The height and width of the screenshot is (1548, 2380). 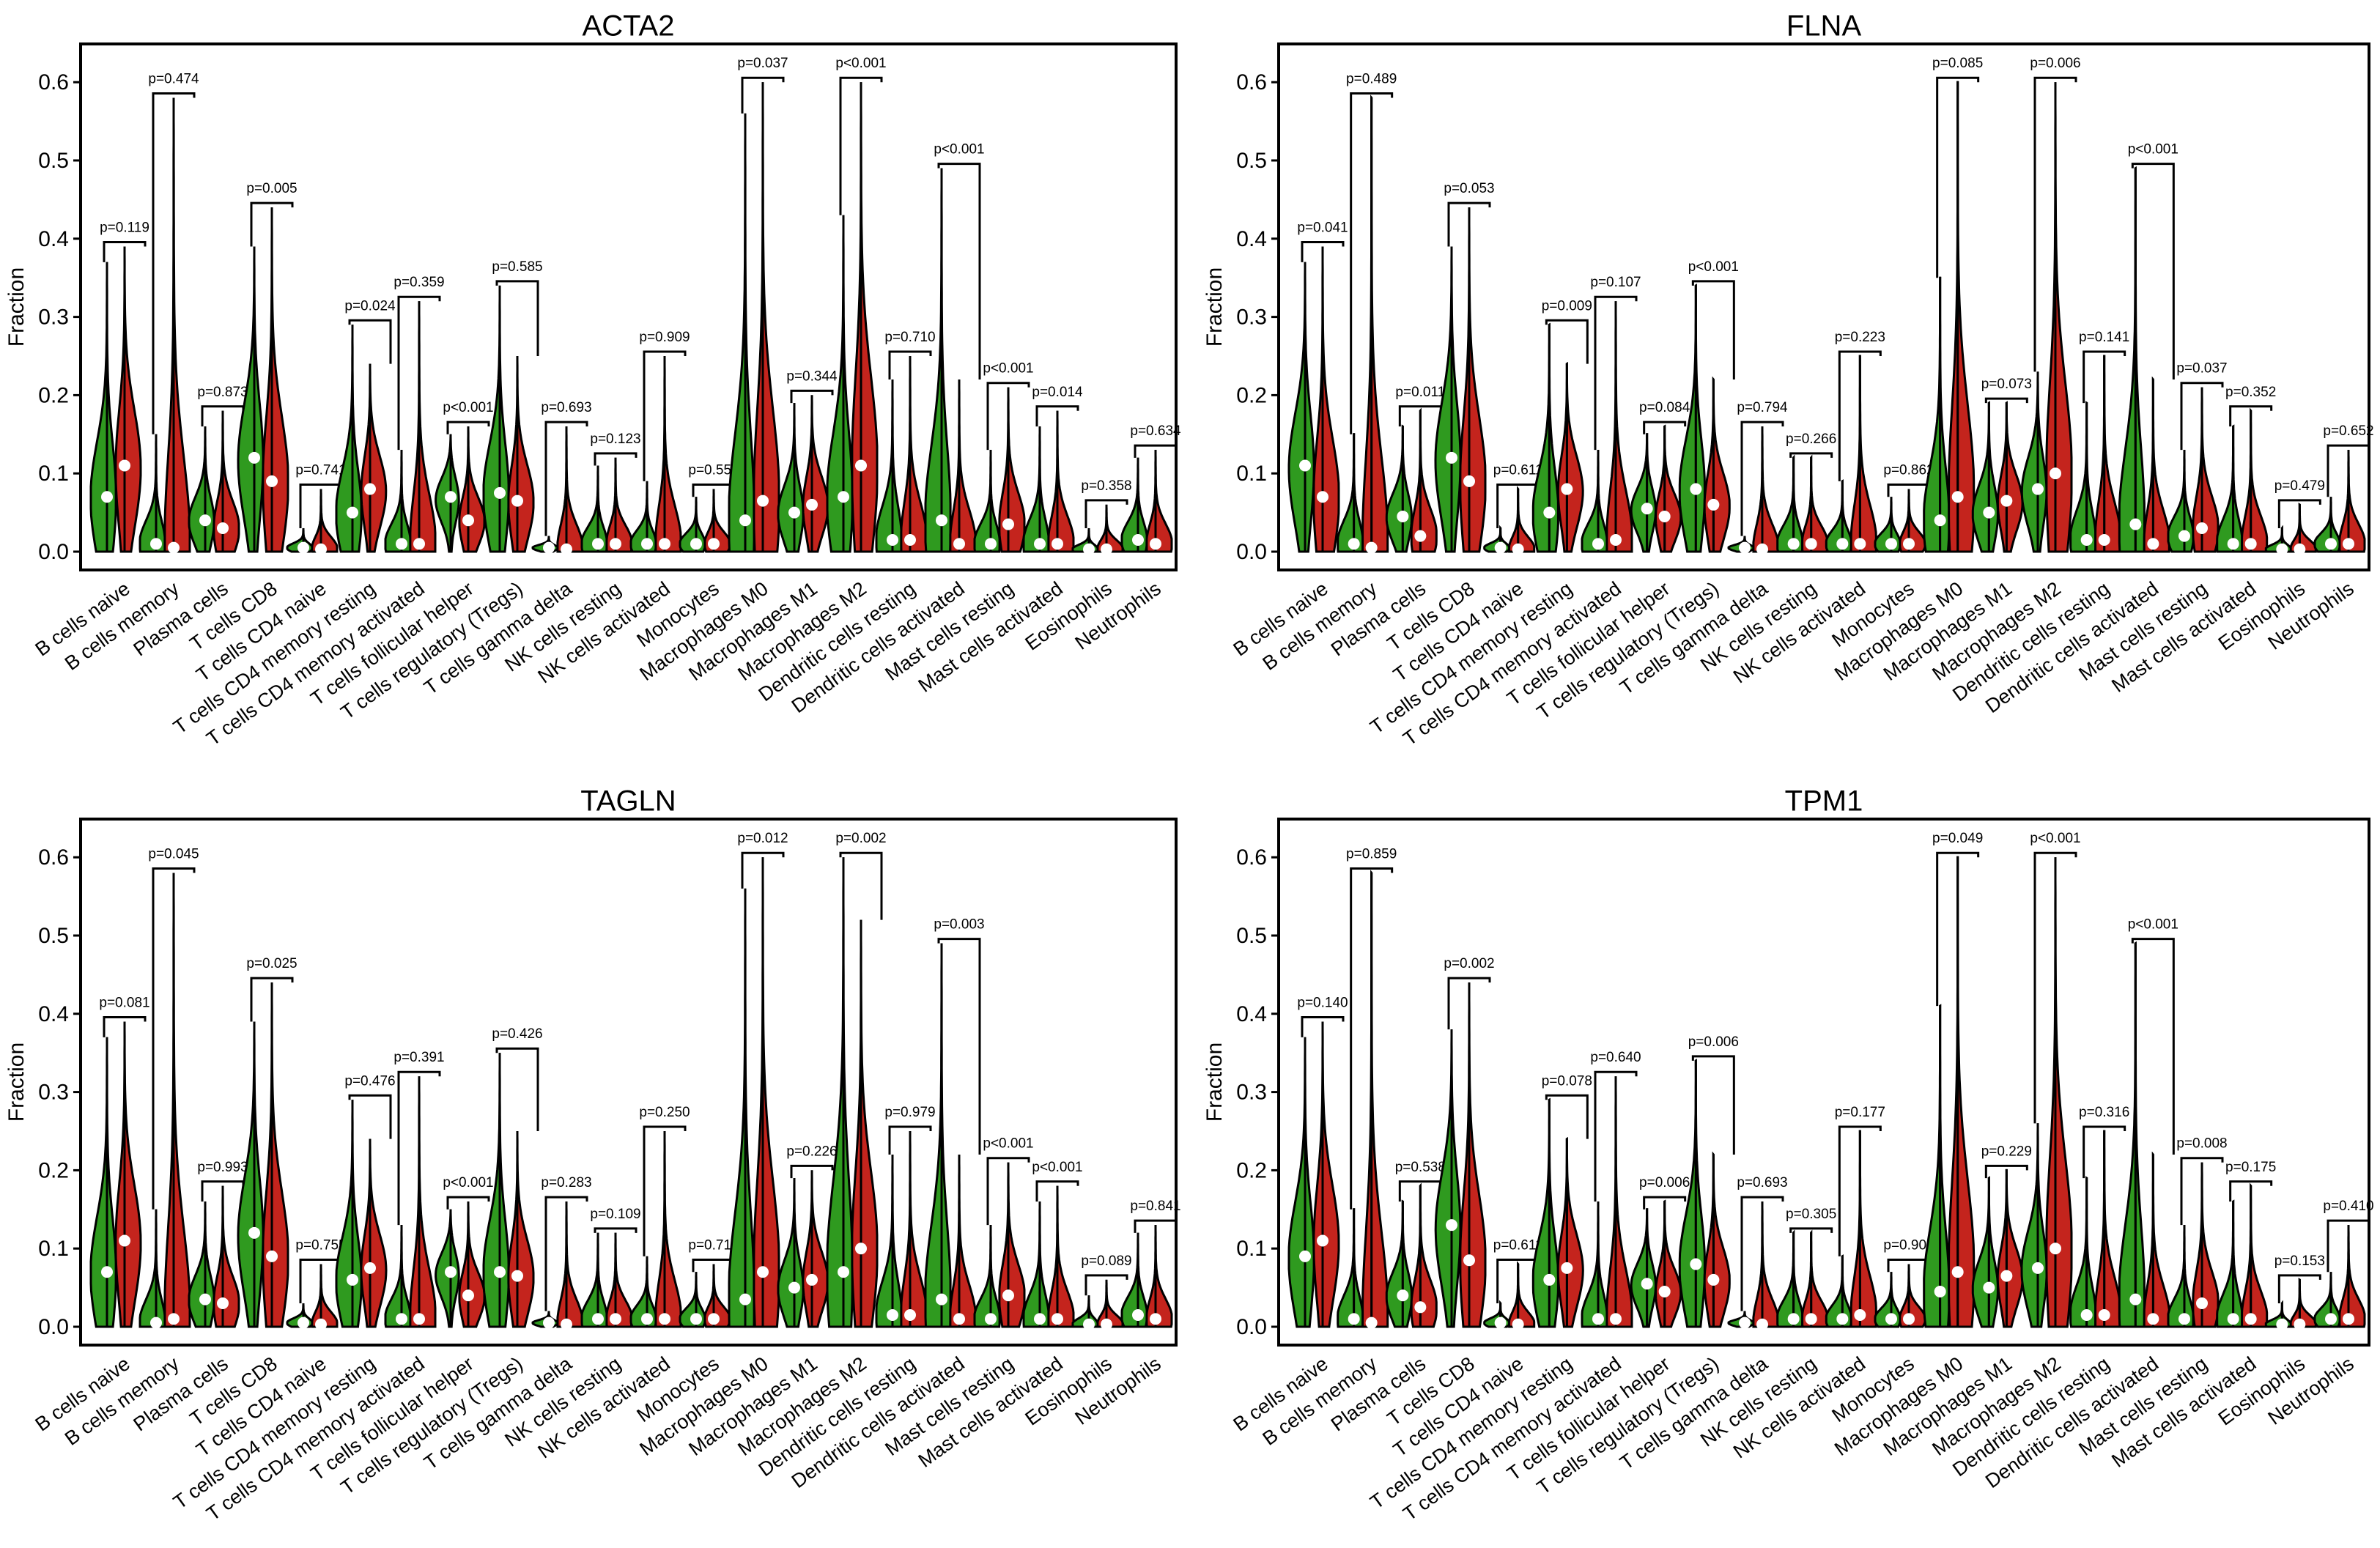 I want to click on p-value-label: p=0.175, so click(x=2250, y=1167).